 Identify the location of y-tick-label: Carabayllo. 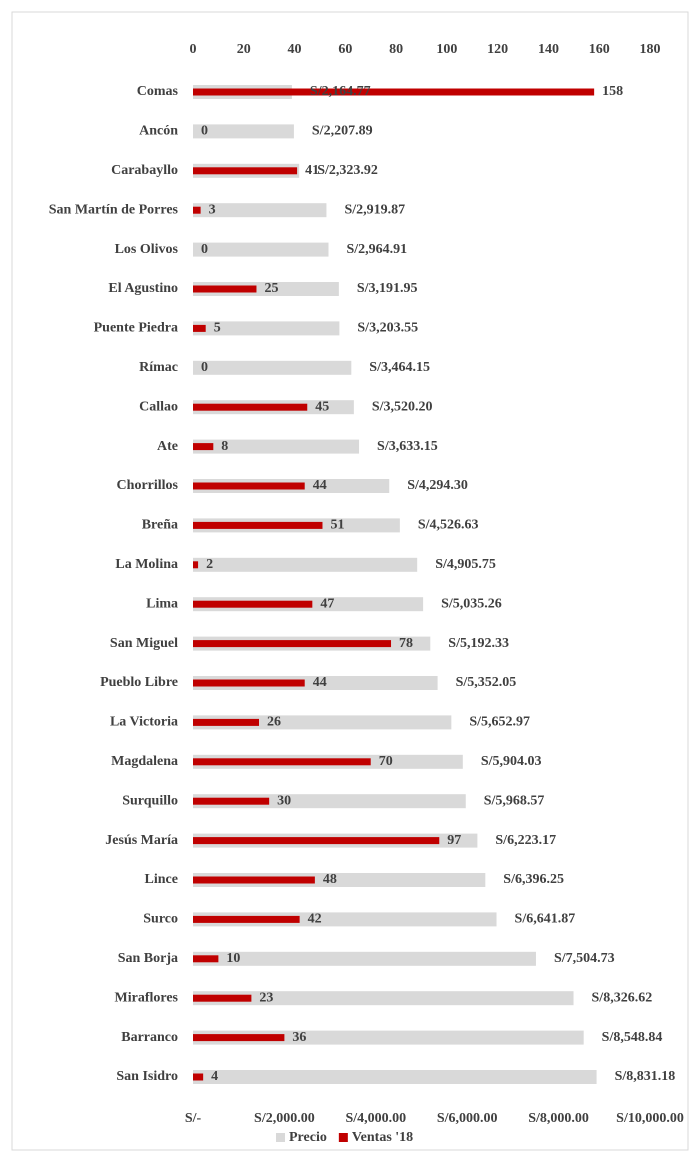
(144, 170).